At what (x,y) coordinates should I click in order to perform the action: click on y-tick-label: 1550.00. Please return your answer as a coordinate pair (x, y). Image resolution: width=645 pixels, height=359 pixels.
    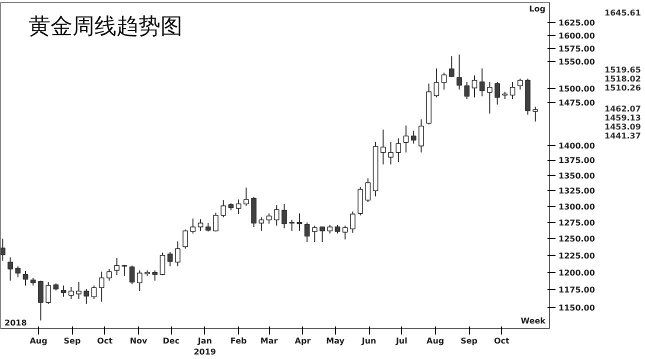
    Looking at the image, I should click on (577, 61).